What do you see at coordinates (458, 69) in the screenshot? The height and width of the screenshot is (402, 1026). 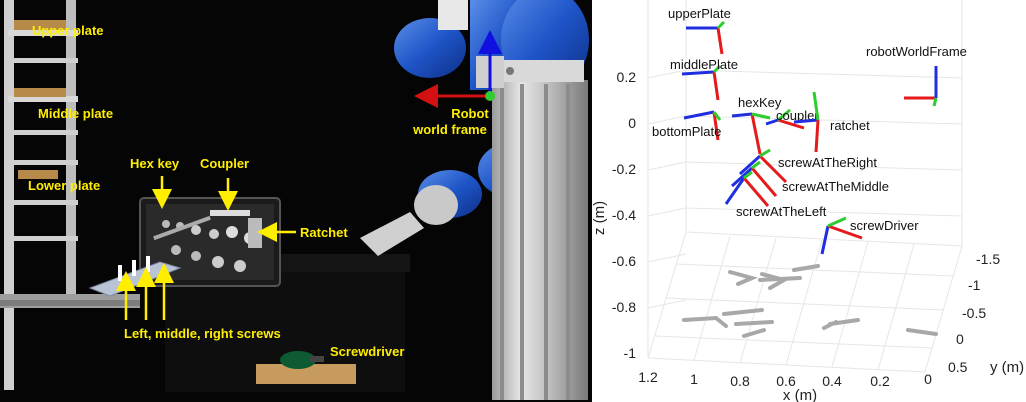 I see `photo-world-frame` at bounding box center [458, 69].